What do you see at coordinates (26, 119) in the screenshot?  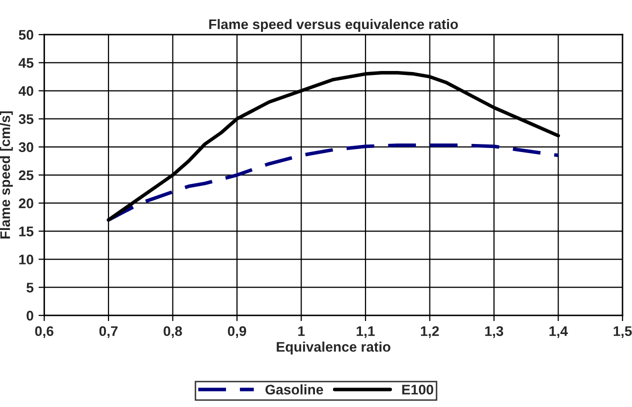 I see `y-tick-label: 35` at bounding box center [26, 119].